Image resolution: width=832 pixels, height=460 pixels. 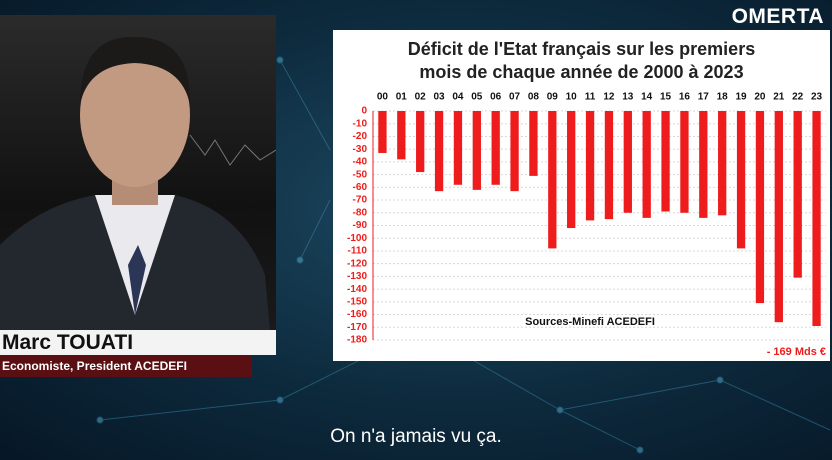 What do you see at coordinates (628, 97) in the screenshot?
I see `x-tick-label: 13` at bounding box center [628, 97].